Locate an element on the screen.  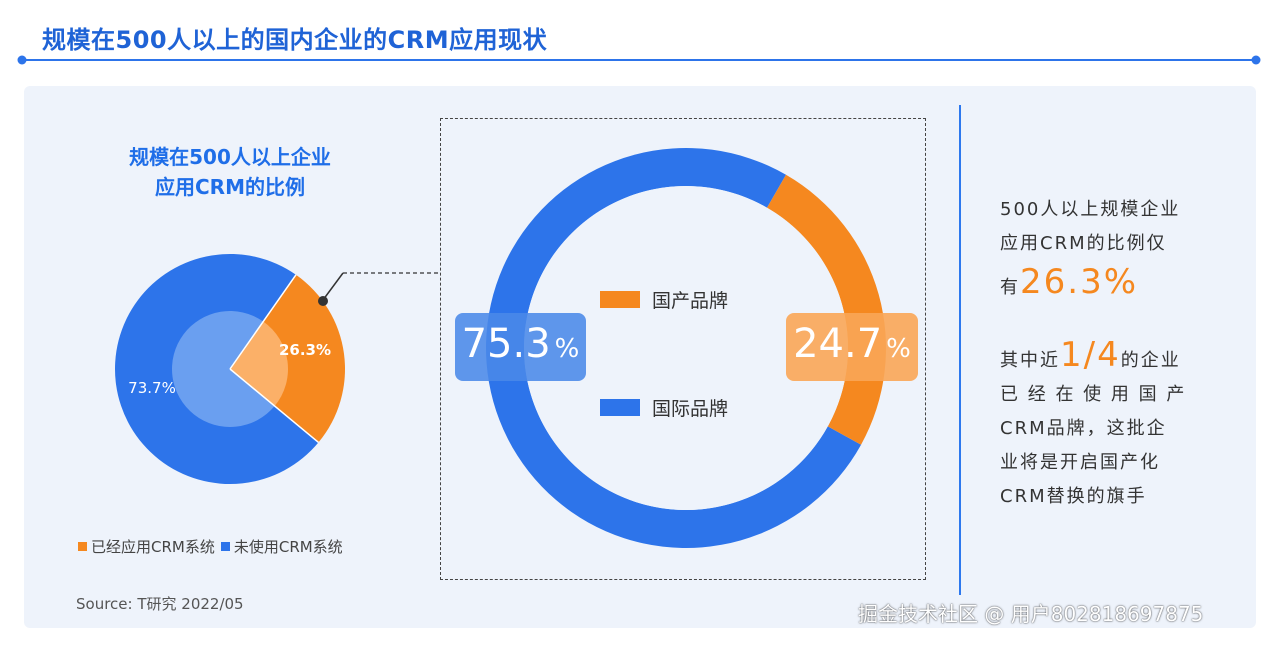
domestic-brand-value: 24.7 is located at coordinates (838, 344).